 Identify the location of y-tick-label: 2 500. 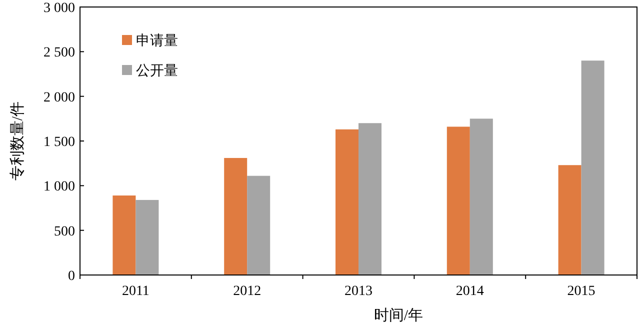
(59, 53).